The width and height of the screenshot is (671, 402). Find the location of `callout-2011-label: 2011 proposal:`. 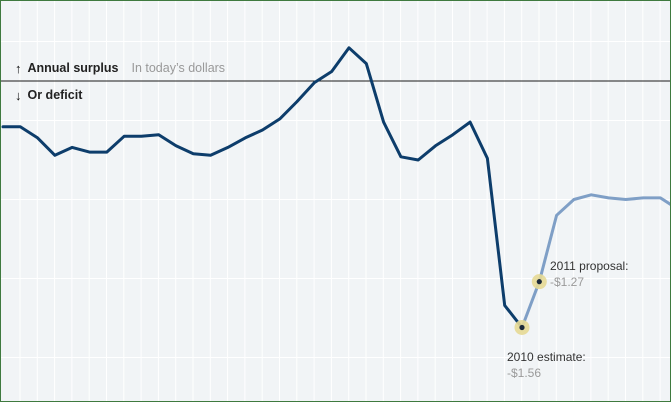

callout-2011-label: 2011 proposal: is located at coordinates (589, 266).